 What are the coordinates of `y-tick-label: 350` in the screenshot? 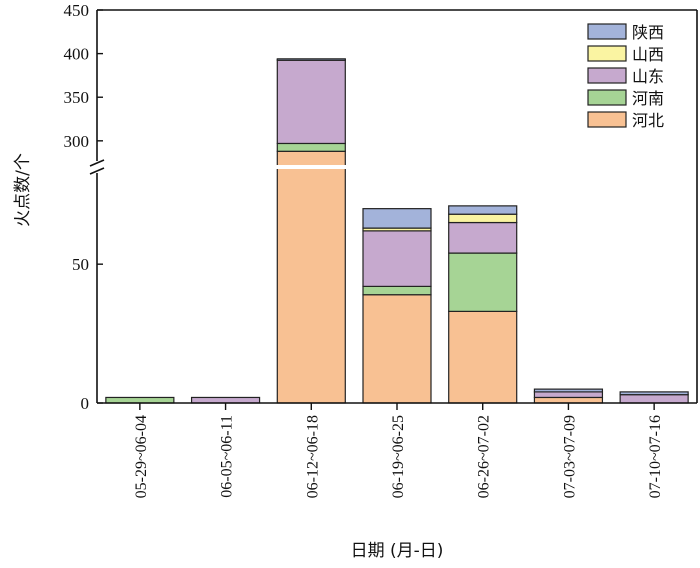 It's located at (77, 97).